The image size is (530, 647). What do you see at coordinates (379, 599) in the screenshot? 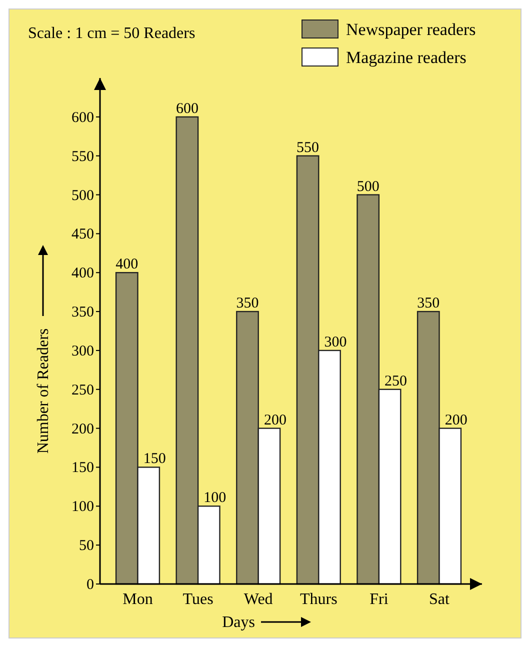
I see `x-tick-label: Fri` at bounding box center [379, 599].